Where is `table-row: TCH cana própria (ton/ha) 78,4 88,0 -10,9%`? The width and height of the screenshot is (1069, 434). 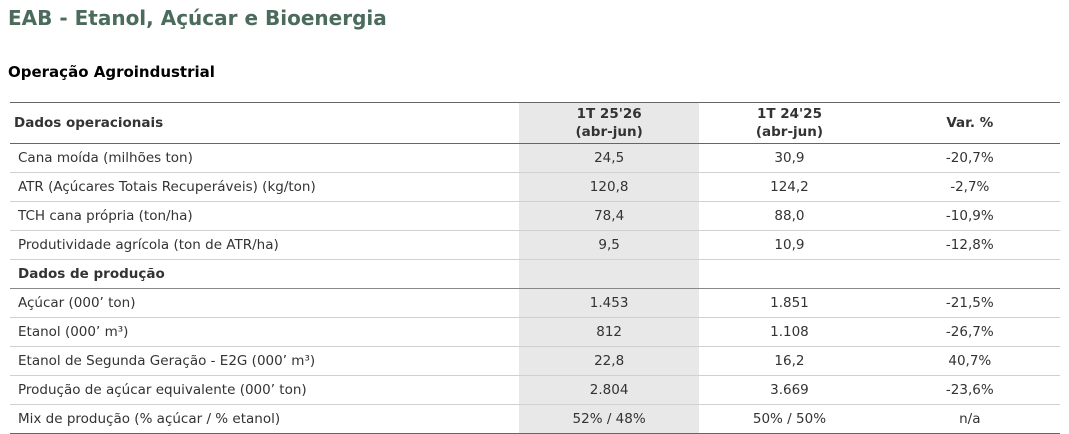
table-row: TCH cana própria (ton/ha) 78,4 88,0 -10,9% is located at coordinates (535, 216).